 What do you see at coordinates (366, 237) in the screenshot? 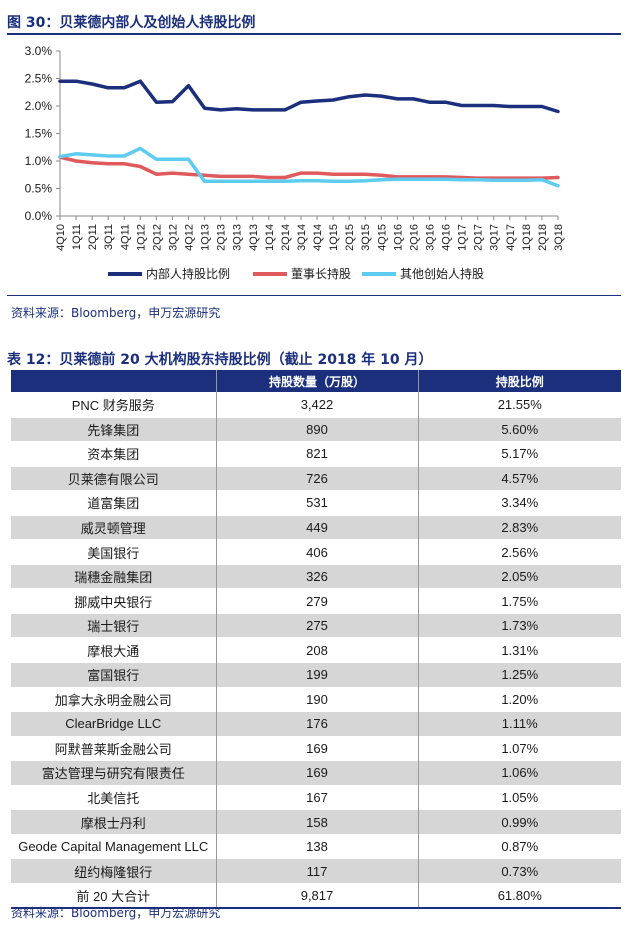
I see `x-tick-label: 3Q15` at bounding box center [366, 237].